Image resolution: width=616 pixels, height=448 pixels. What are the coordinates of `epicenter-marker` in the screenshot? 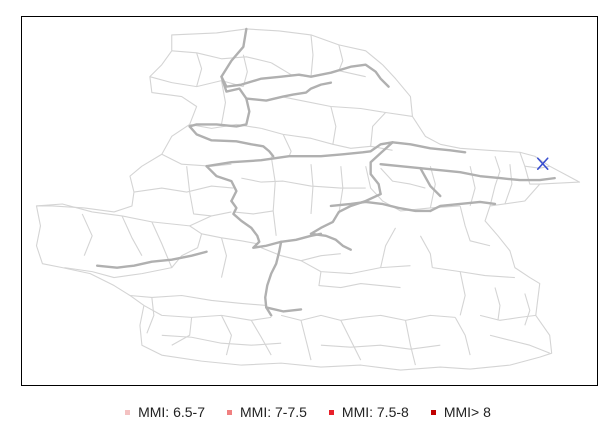 It's located at (542, 163).